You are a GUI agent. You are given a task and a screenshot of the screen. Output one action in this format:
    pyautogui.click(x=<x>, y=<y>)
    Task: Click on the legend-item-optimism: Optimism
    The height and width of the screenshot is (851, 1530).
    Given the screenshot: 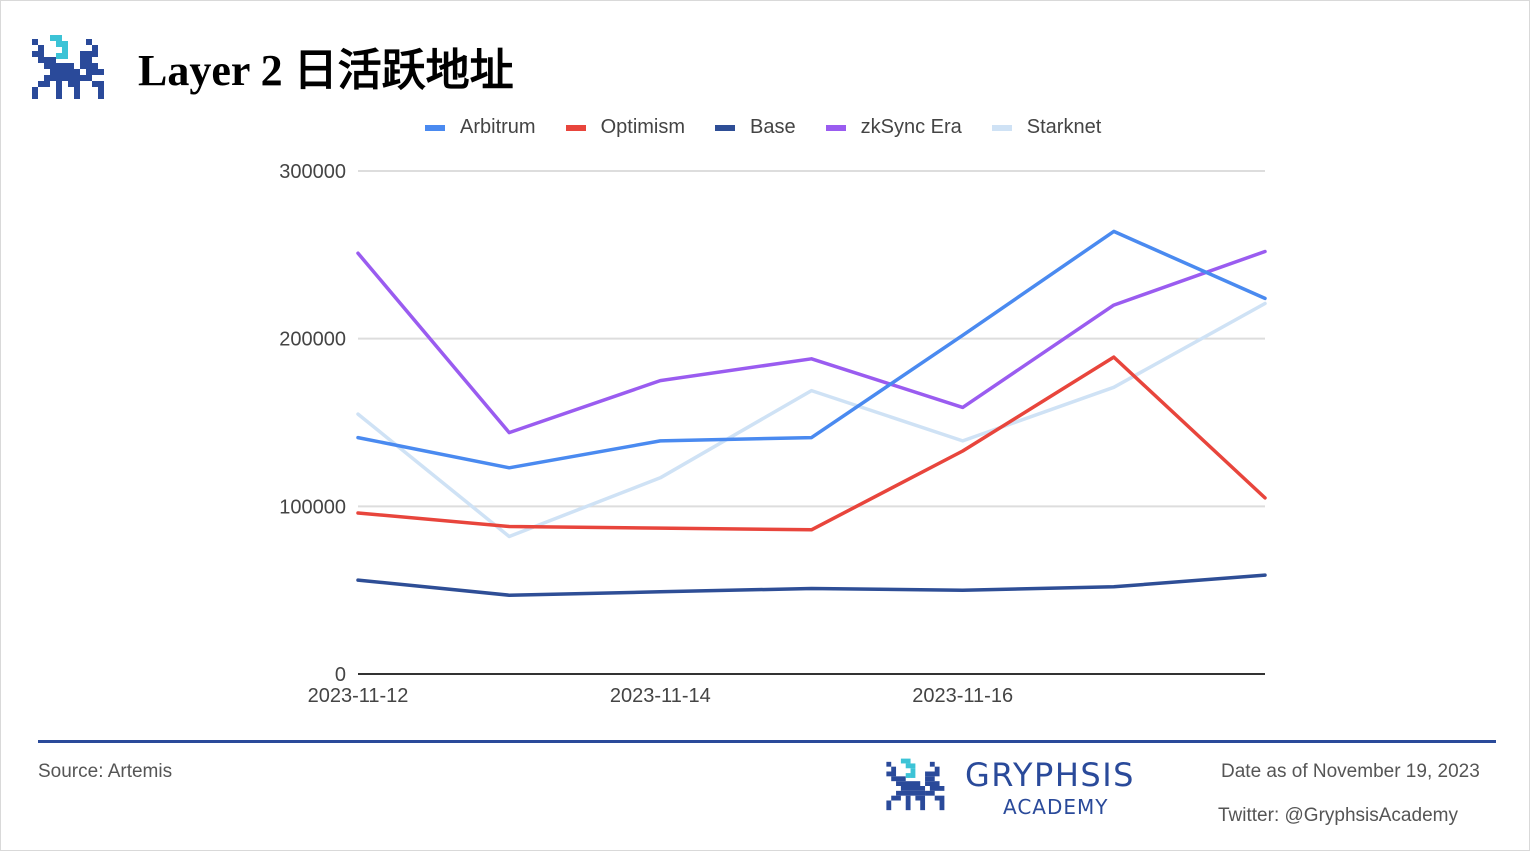 What is the action you would take?
    pyautogui.click(x=625, y=127)
    